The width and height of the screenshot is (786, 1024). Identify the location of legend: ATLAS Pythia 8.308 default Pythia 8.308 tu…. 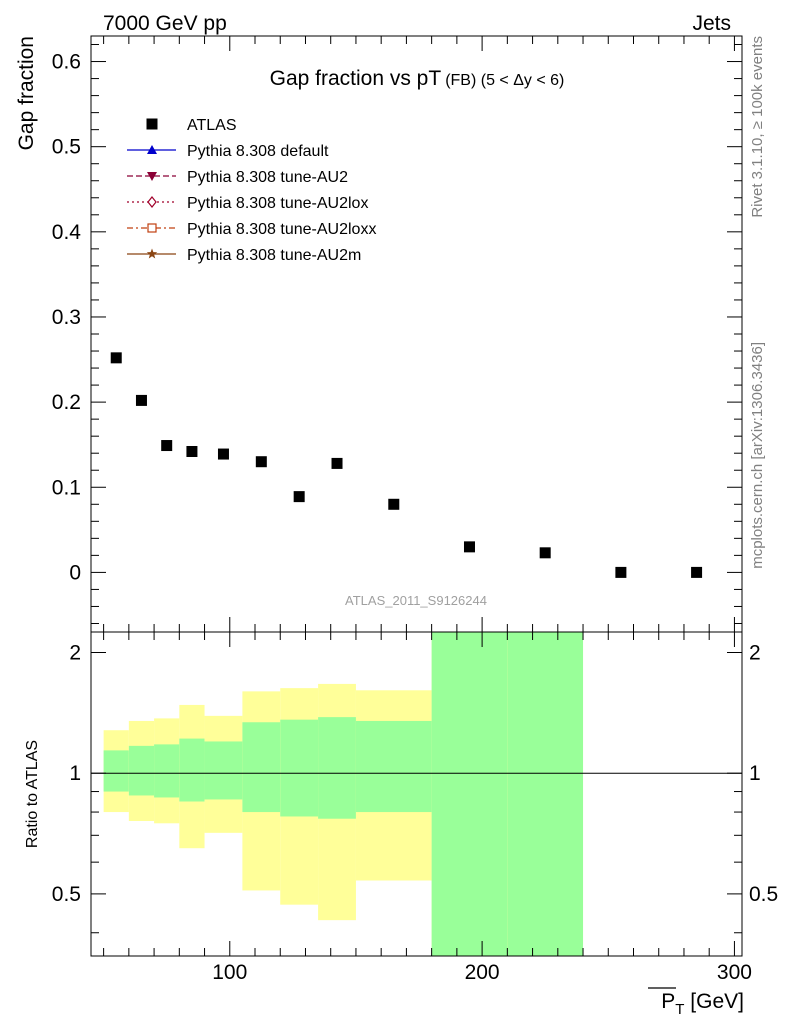
(251, 190).